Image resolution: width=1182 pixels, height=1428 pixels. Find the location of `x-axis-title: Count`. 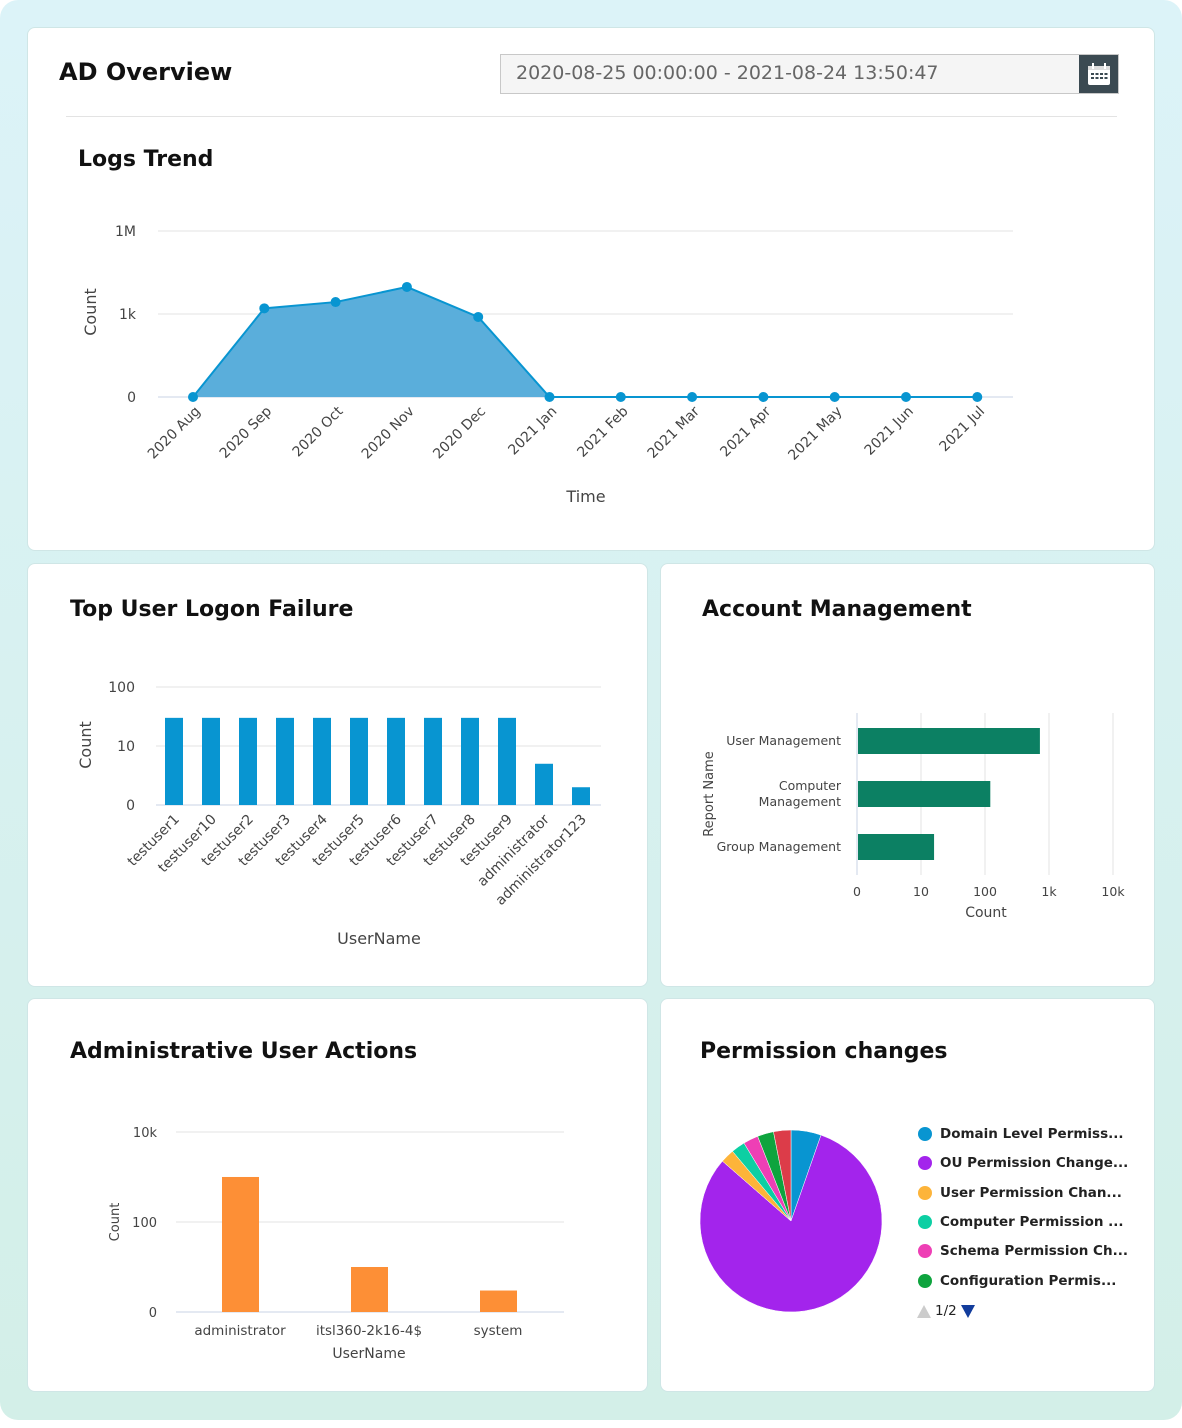

x-axis-title: Count is located at coordinates (986, 913).